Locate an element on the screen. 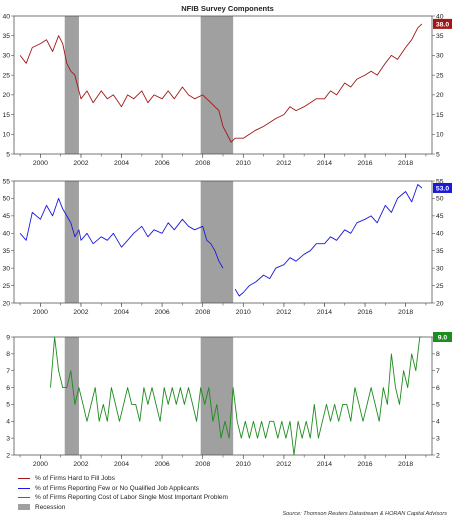 Image resolution: width=455 pixels, height=520 pixels. chart-title: NFIB Survey Components is located at coordinates (227, 8).